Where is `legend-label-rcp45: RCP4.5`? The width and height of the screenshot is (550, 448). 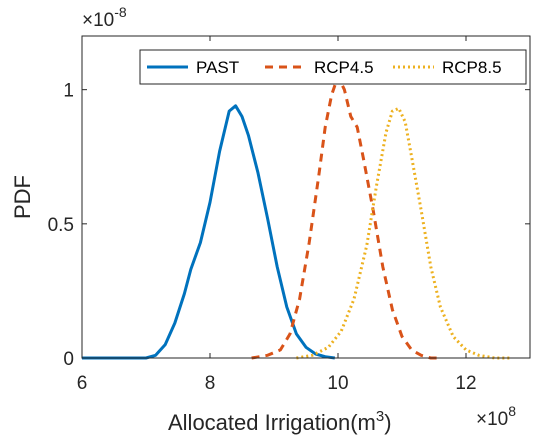
legend-label-rcp45: RCP4.5 is located at coordinates (344, 67).